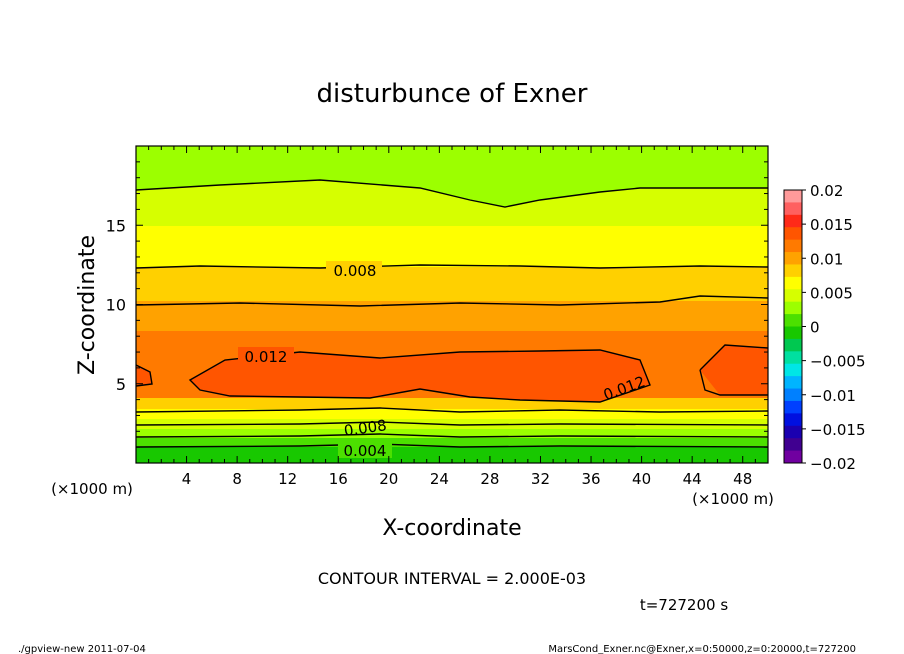 The width and height of the screenshot is (904, 654). I want to click on x-tick-label: 48, so click(742, 479).